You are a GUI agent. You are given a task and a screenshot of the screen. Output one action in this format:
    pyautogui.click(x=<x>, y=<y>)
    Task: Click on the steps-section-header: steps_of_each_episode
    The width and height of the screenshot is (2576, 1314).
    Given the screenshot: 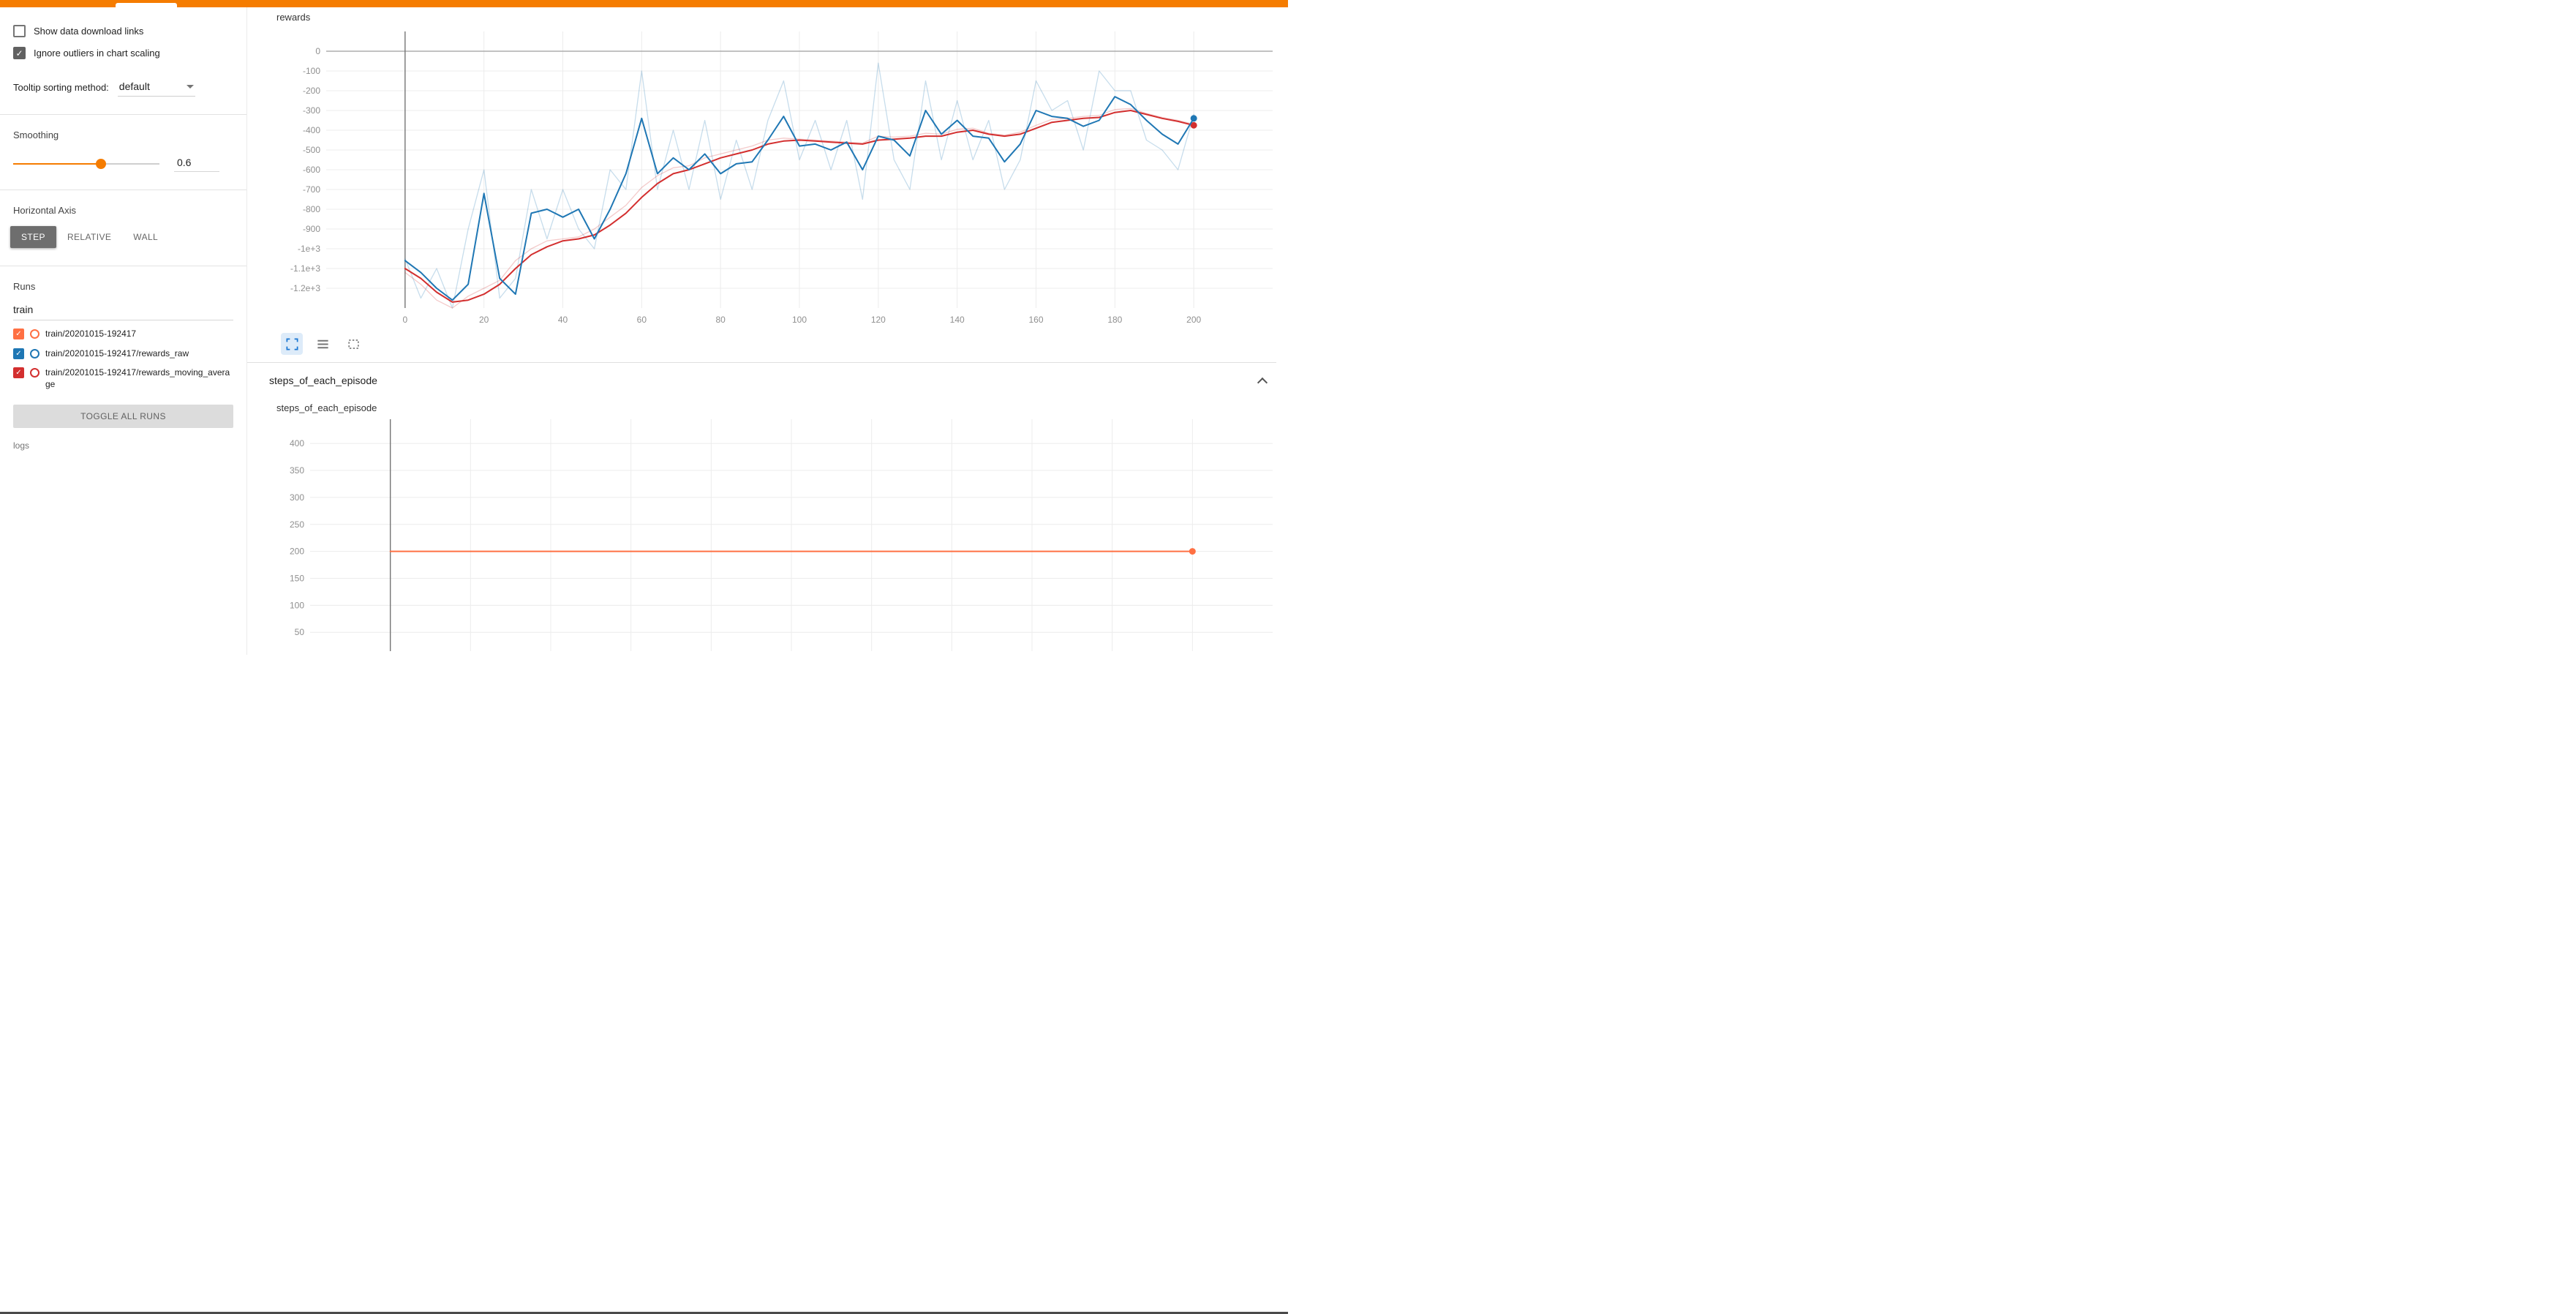 What is the action you would take?
    pyautogui.click(x=778, y=377)
    